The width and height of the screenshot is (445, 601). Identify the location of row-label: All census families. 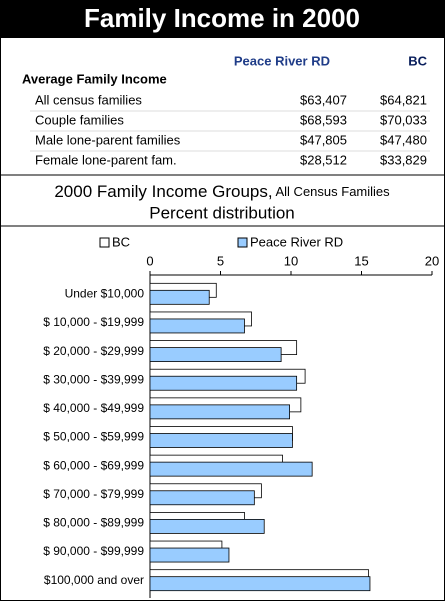
(88, 99).